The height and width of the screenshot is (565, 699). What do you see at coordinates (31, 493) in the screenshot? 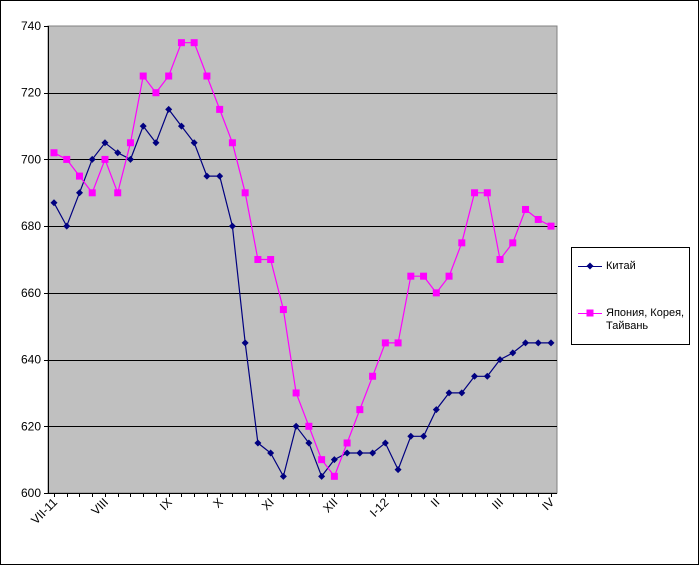
I see `y-tick-label-0: 600` at bounding box center [31, 493].